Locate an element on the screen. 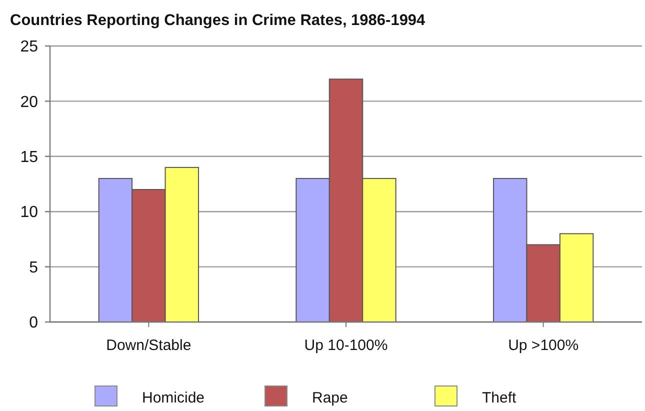 Image resolution: width=645 pixels, height=411 pixels. legend-label: Rape is located at coordinates (330, 397).